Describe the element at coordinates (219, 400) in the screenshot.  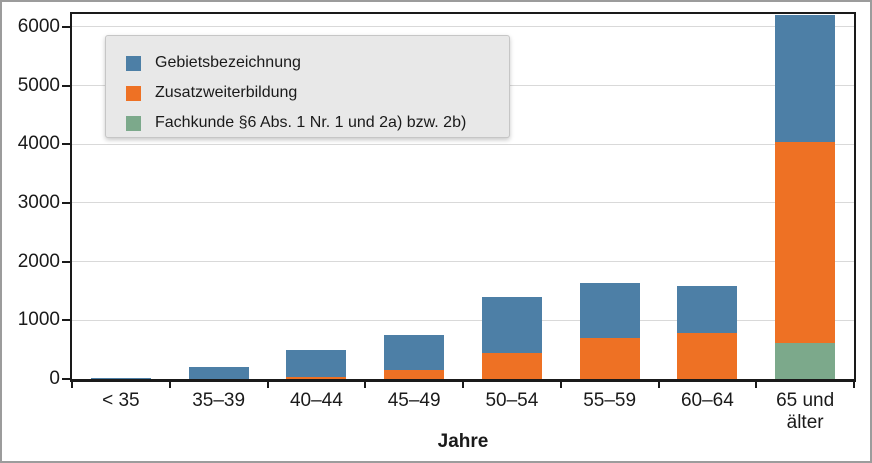
I see `x-tick-label: 35–39` at that location.